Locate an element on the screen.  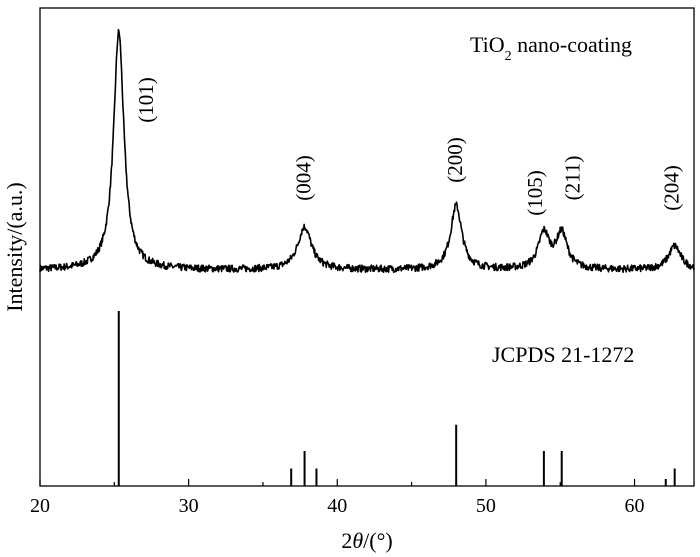
x-tick-label: 30 is located at coordinates (189, 506).